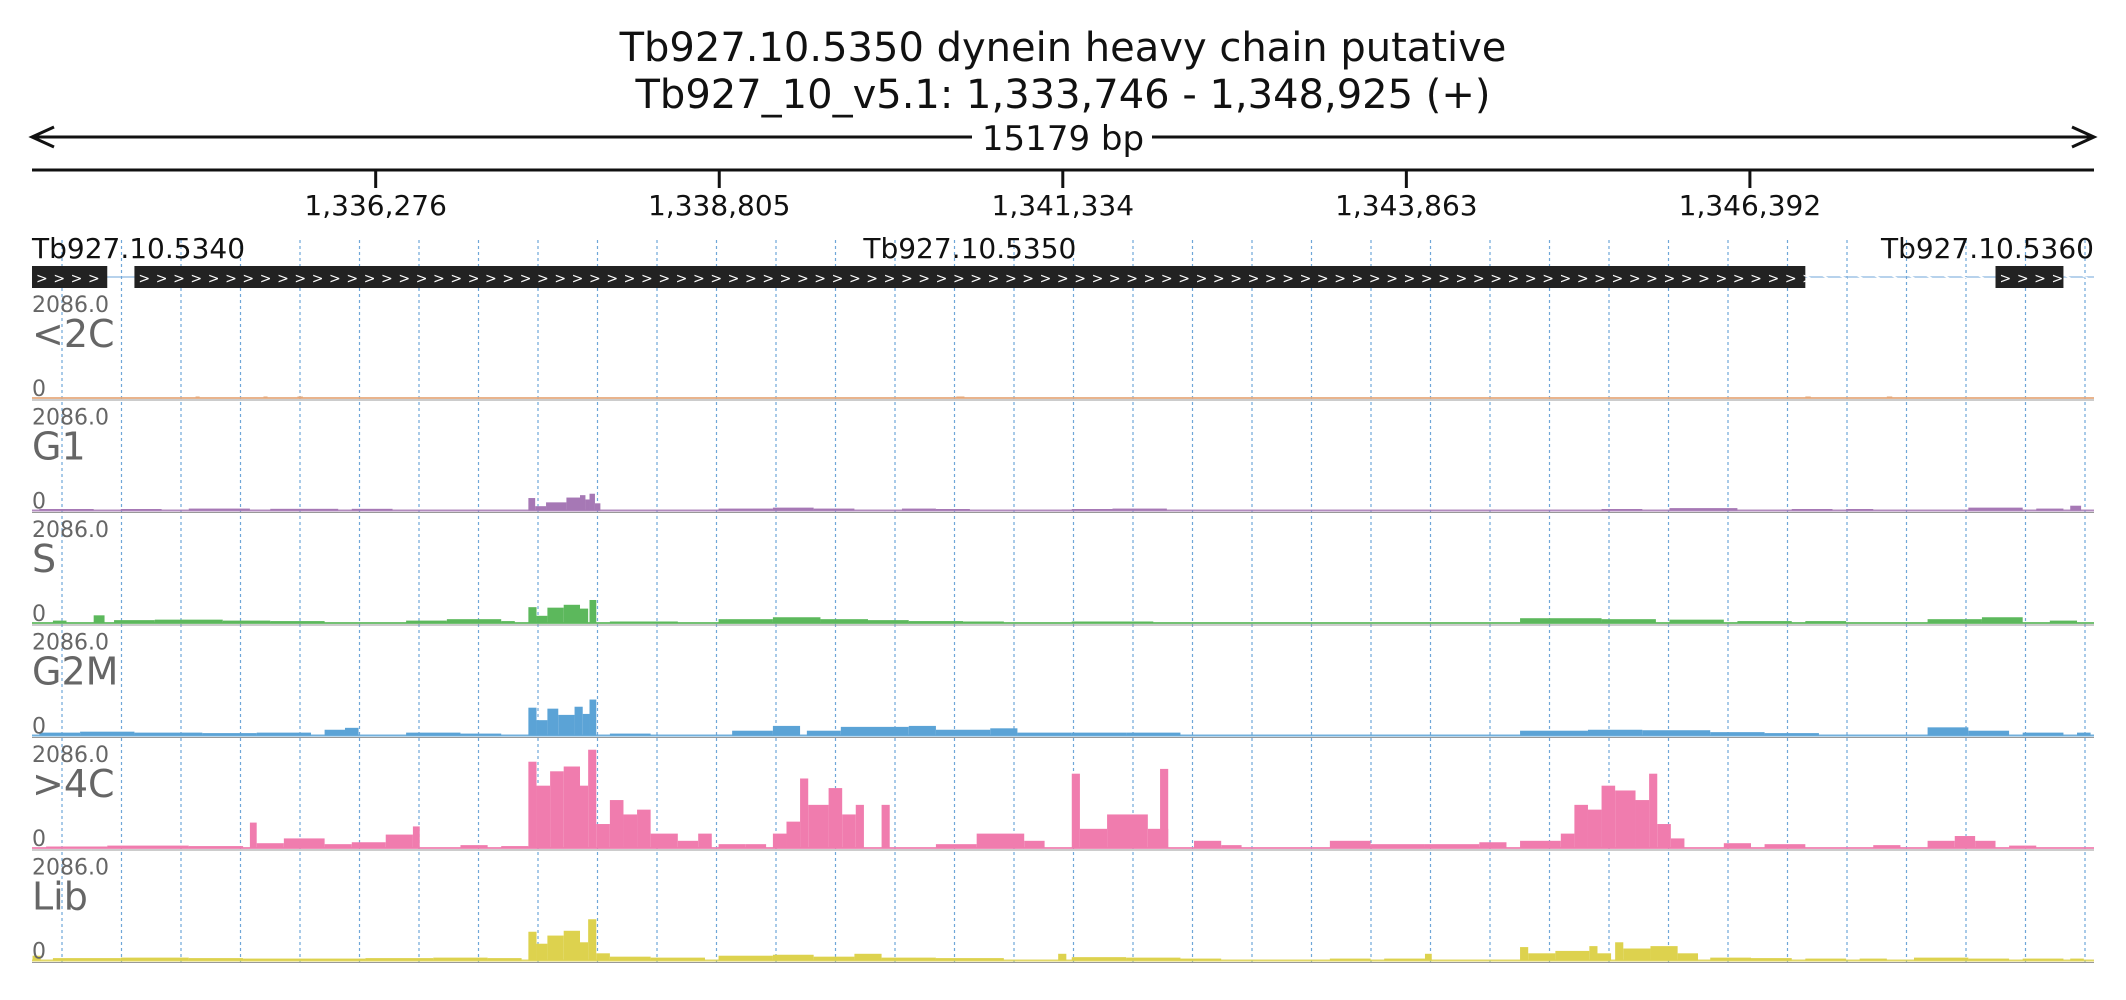 The width and height of the screenshot is (2126, 1000). I want to click on axis-tick-label: 1,341,334, so click(1063, 205).